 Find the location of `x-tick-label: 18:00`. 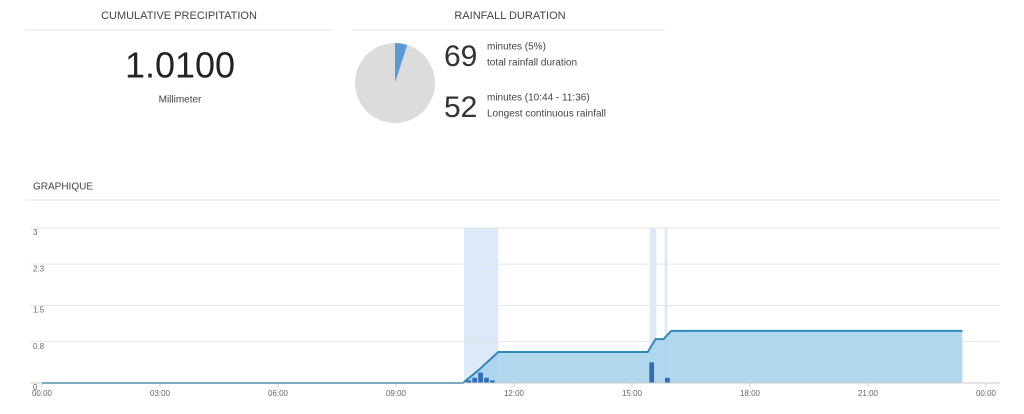

x-tick-label: 18:00 is located at coordinates (750, 393).